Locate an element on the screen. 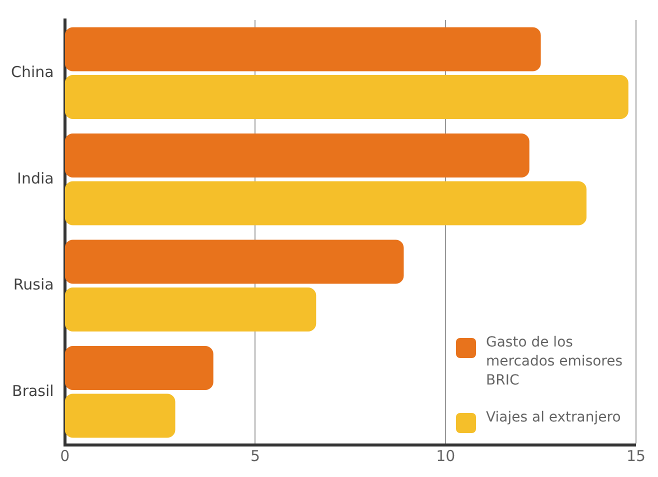 Image resolution: width=658 pixels, height=477 pixels. y-tick-label: India is located at coordinates (35, 178).